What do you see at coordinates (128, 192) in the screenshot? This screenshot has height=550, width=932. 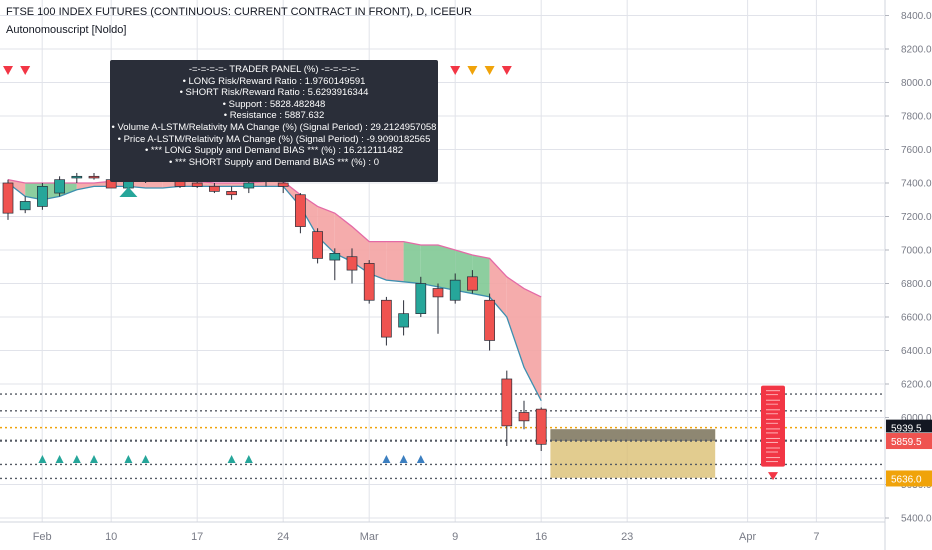 I see `buy-signal-icon` at bounding box center [128, 192].